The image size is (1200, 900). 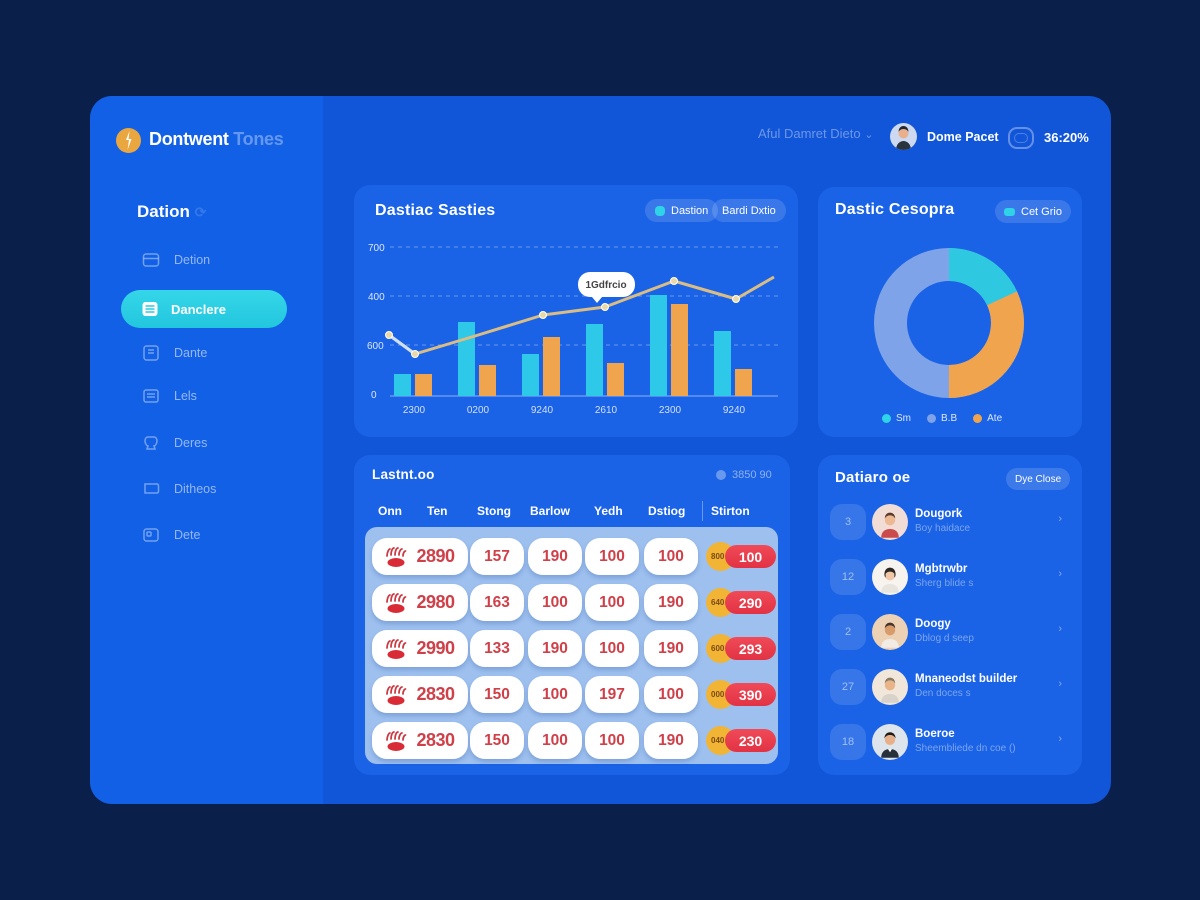 I want to click on svg-text: 700, so click(x=376, y=248).